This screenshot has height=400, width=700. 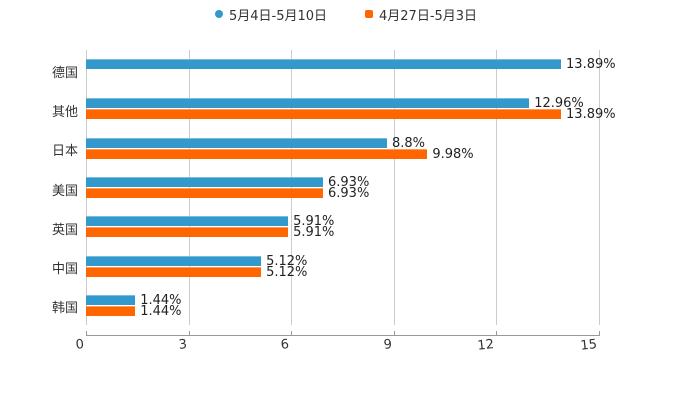 I want to click on legend-item-series-2: 4月27日-5月3日, so click(x=421, y=14).